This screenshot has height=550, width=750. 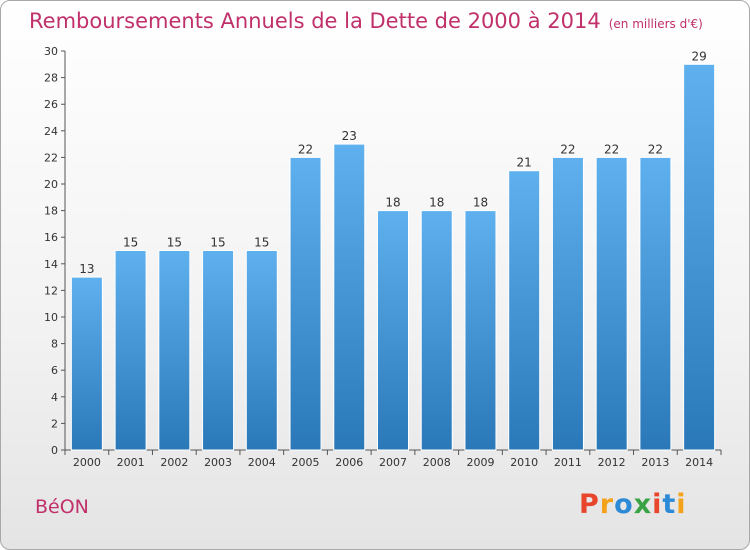 What do you see at coordinates (54, 344) in the screenshot?
I see `y-tick-label: 8` at bounding box center [54, 344].